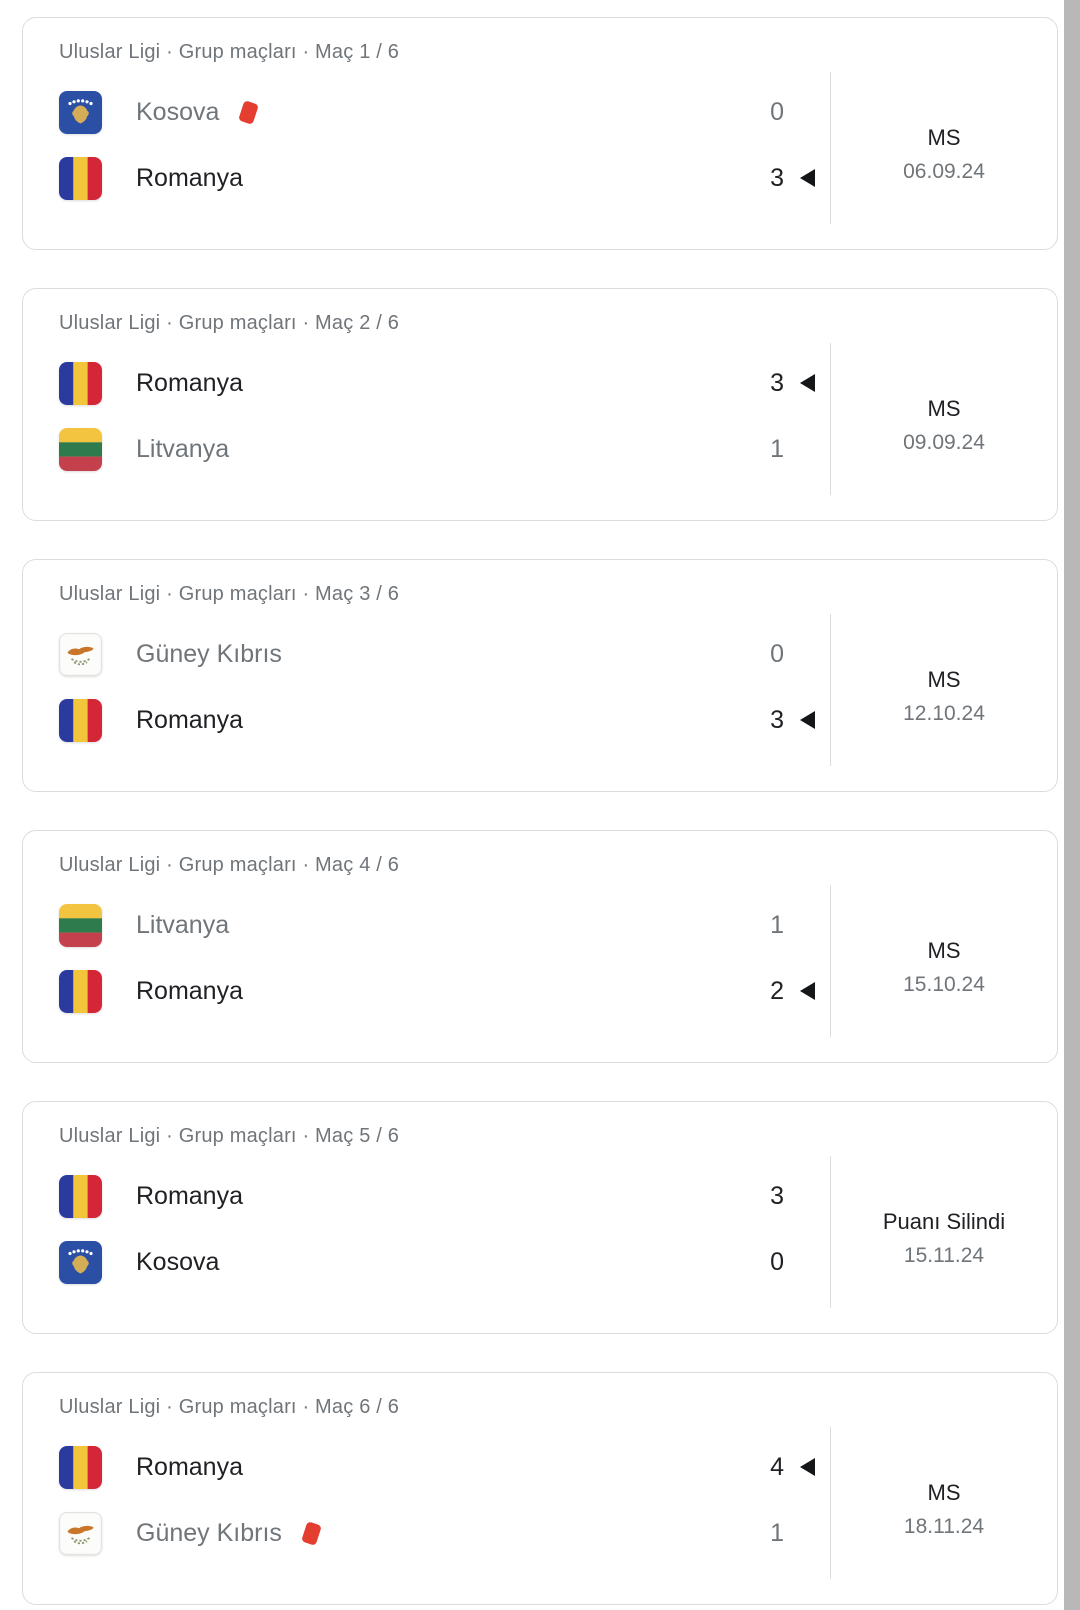 The width and height of the screenshot is (1080, 1610). What do you see at coordinates (444, 654) in the screenshot?
I see `team-row: Güney Kıbrıs 0` at bounding box center [444, 654].